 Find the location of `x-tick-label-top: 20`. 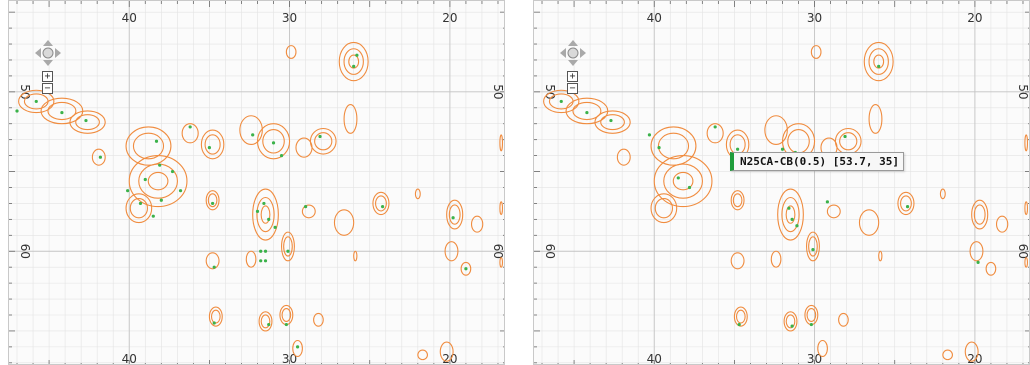

x-tick-label-top: 20 is located at coordinates (974, 18).